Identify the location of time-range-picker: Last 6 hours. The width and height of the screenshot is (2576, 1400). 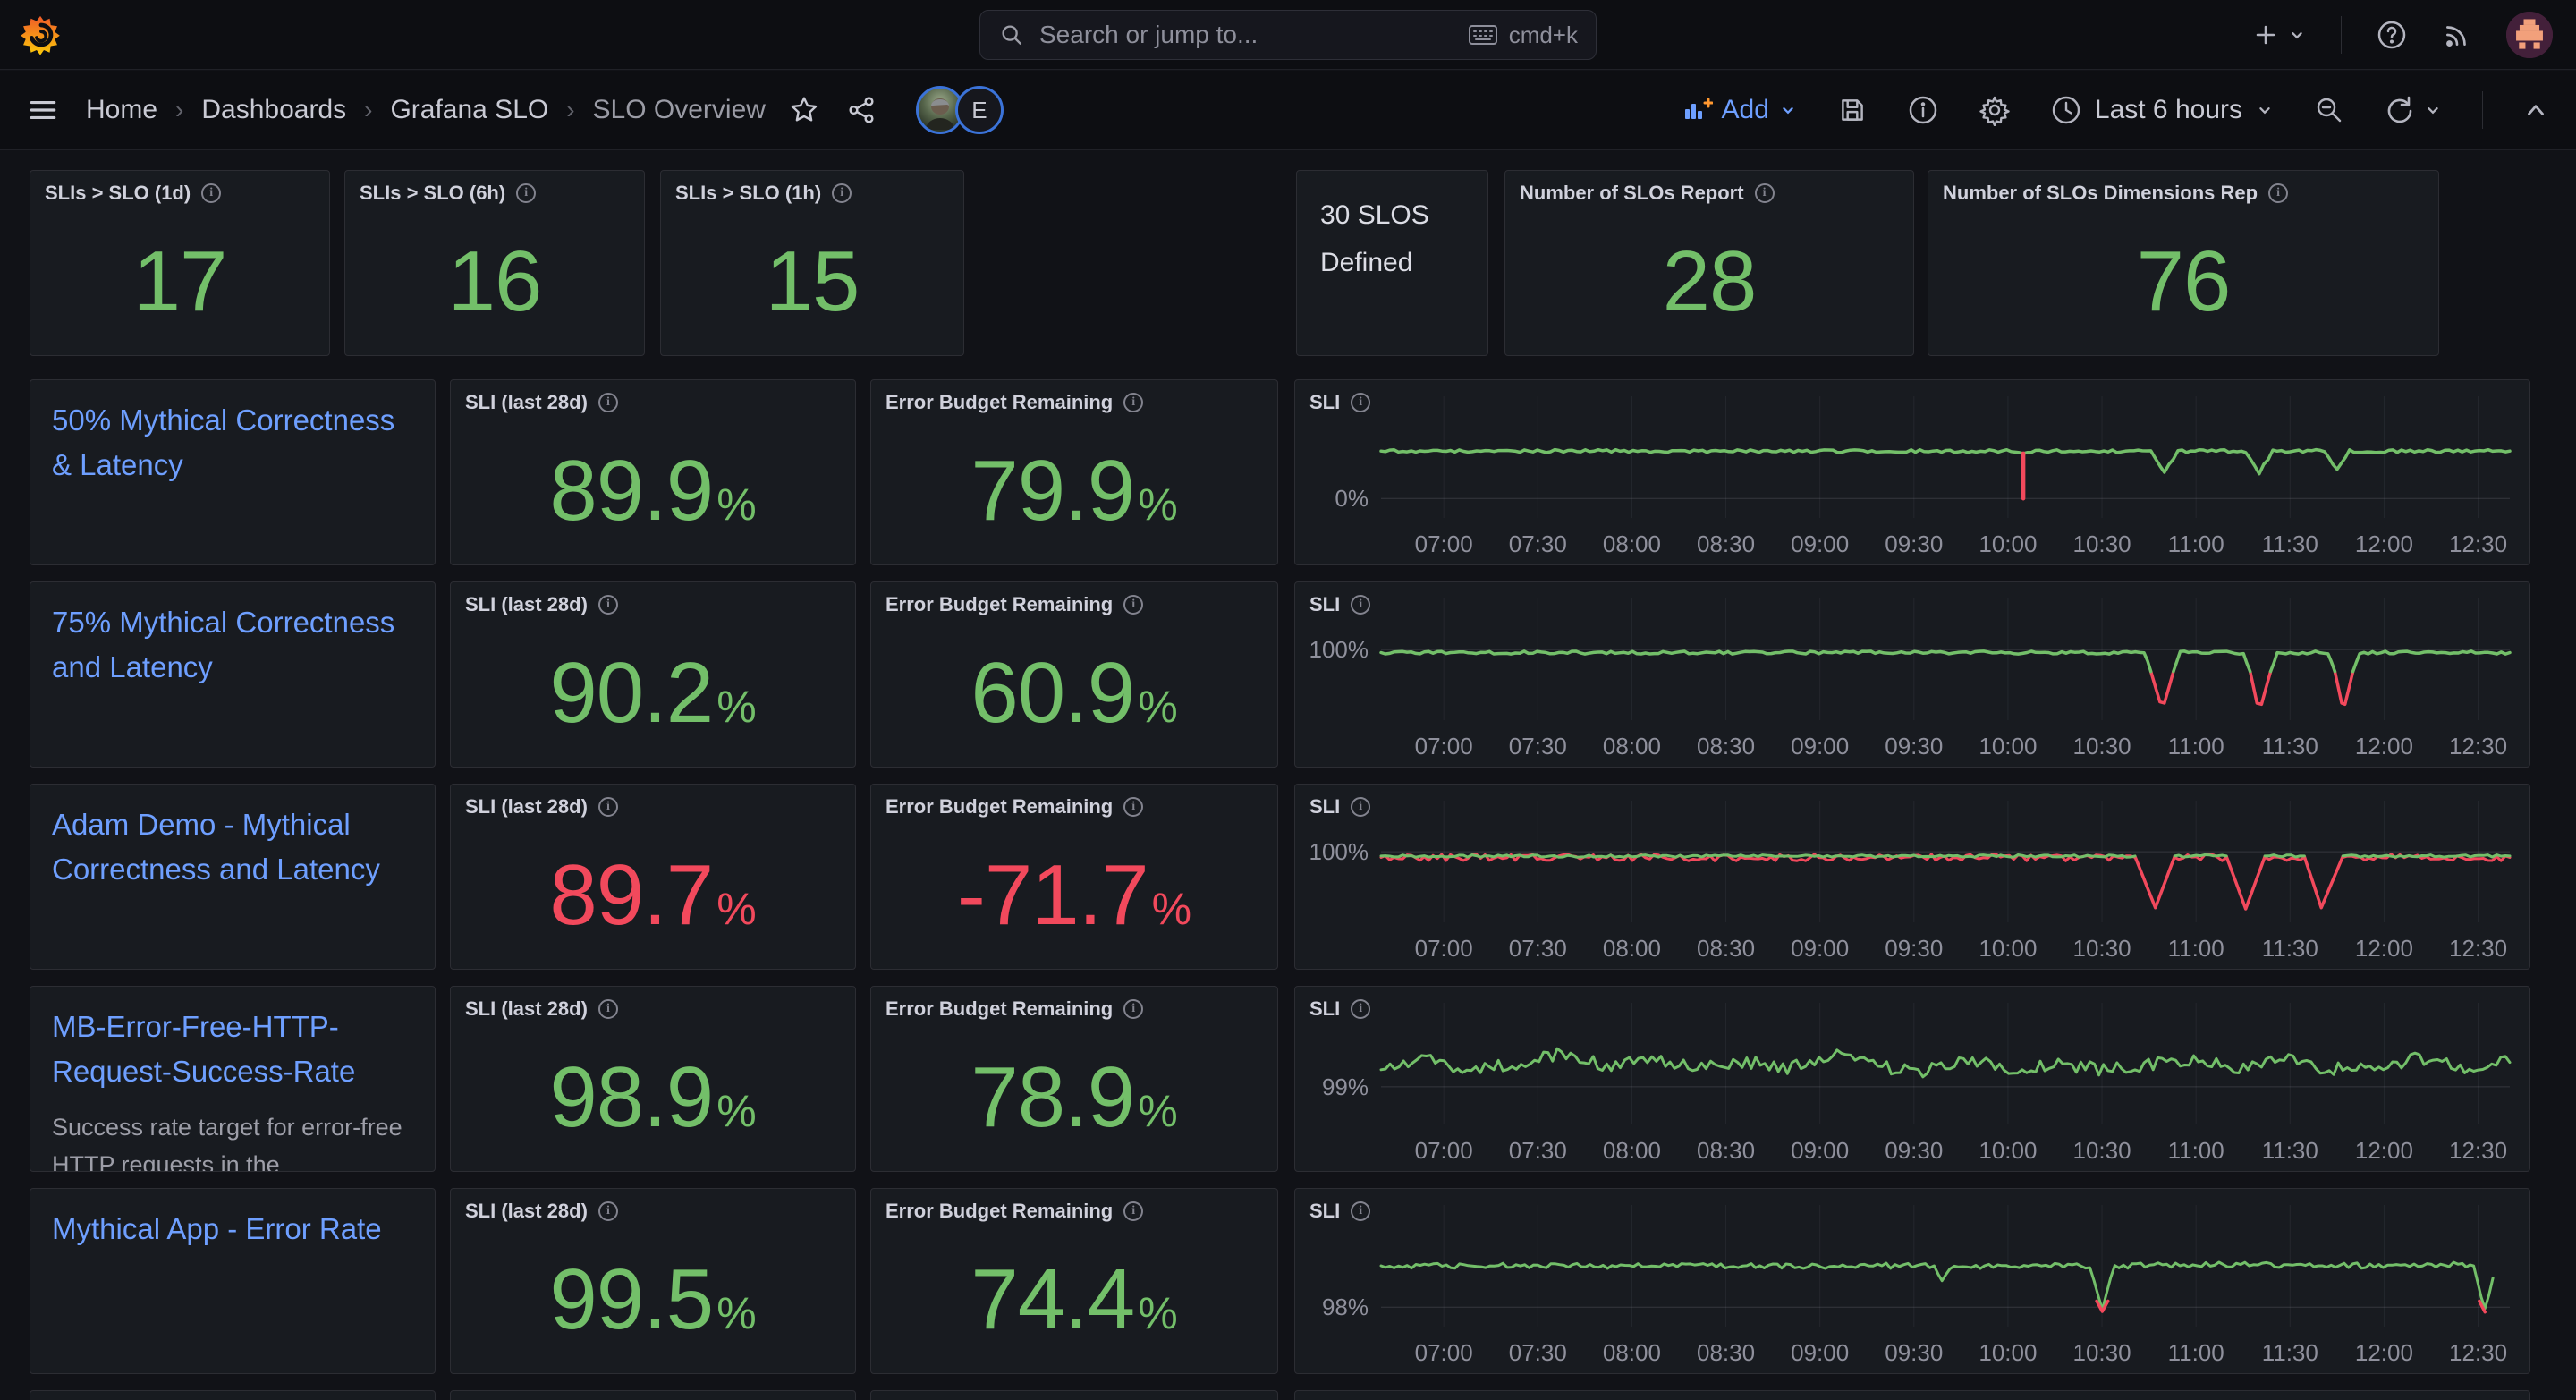
(2162, 110).